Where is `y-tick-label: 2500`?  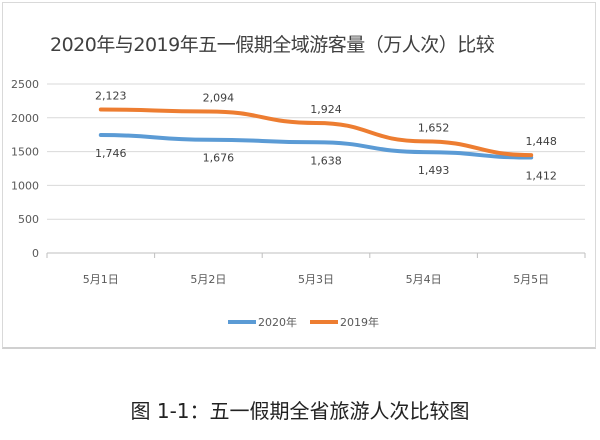 y-tick-label: 2500 is located at coordinates (25, 84).